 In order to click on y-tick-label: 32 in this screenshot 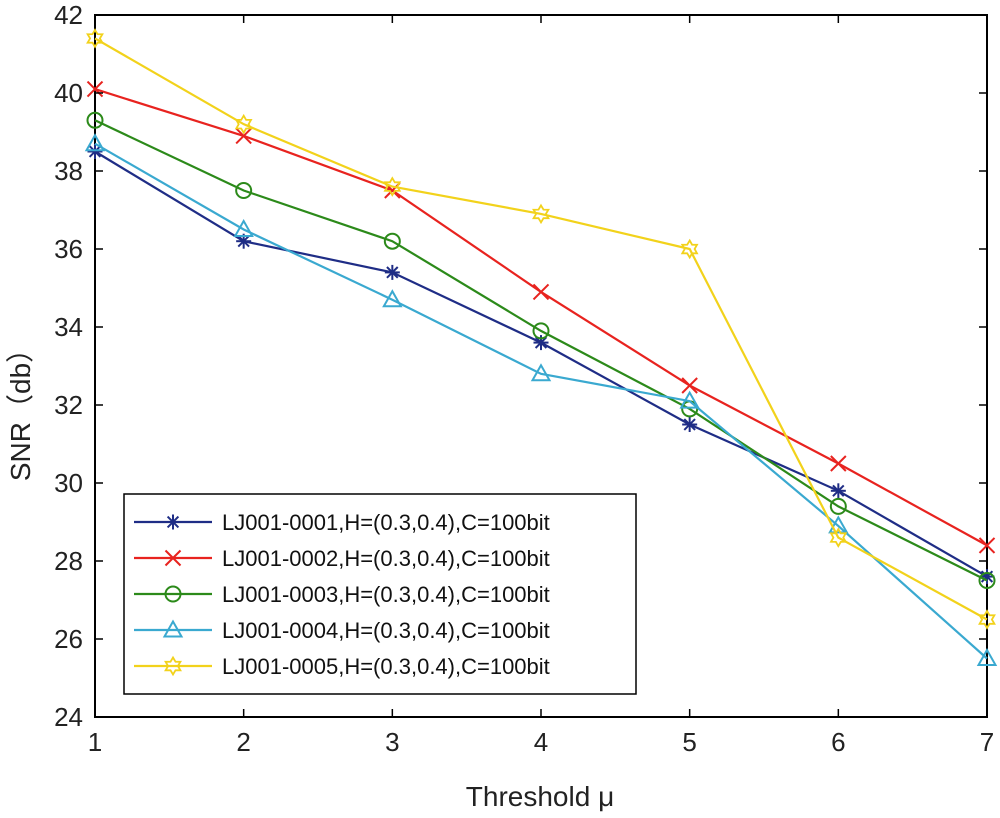, I will do `click(68, 405)`.